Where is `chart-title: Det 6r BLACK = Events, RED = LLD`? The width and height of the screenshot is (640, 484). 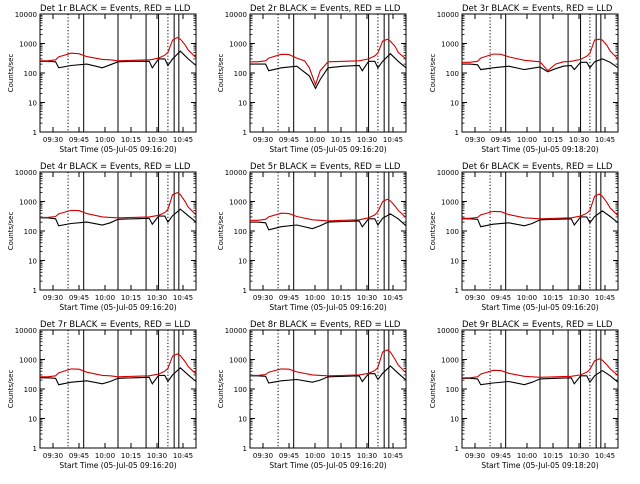 chart-title: Det 6r BLACK = Events, RED = LLD is located at coordinates (537, 167).